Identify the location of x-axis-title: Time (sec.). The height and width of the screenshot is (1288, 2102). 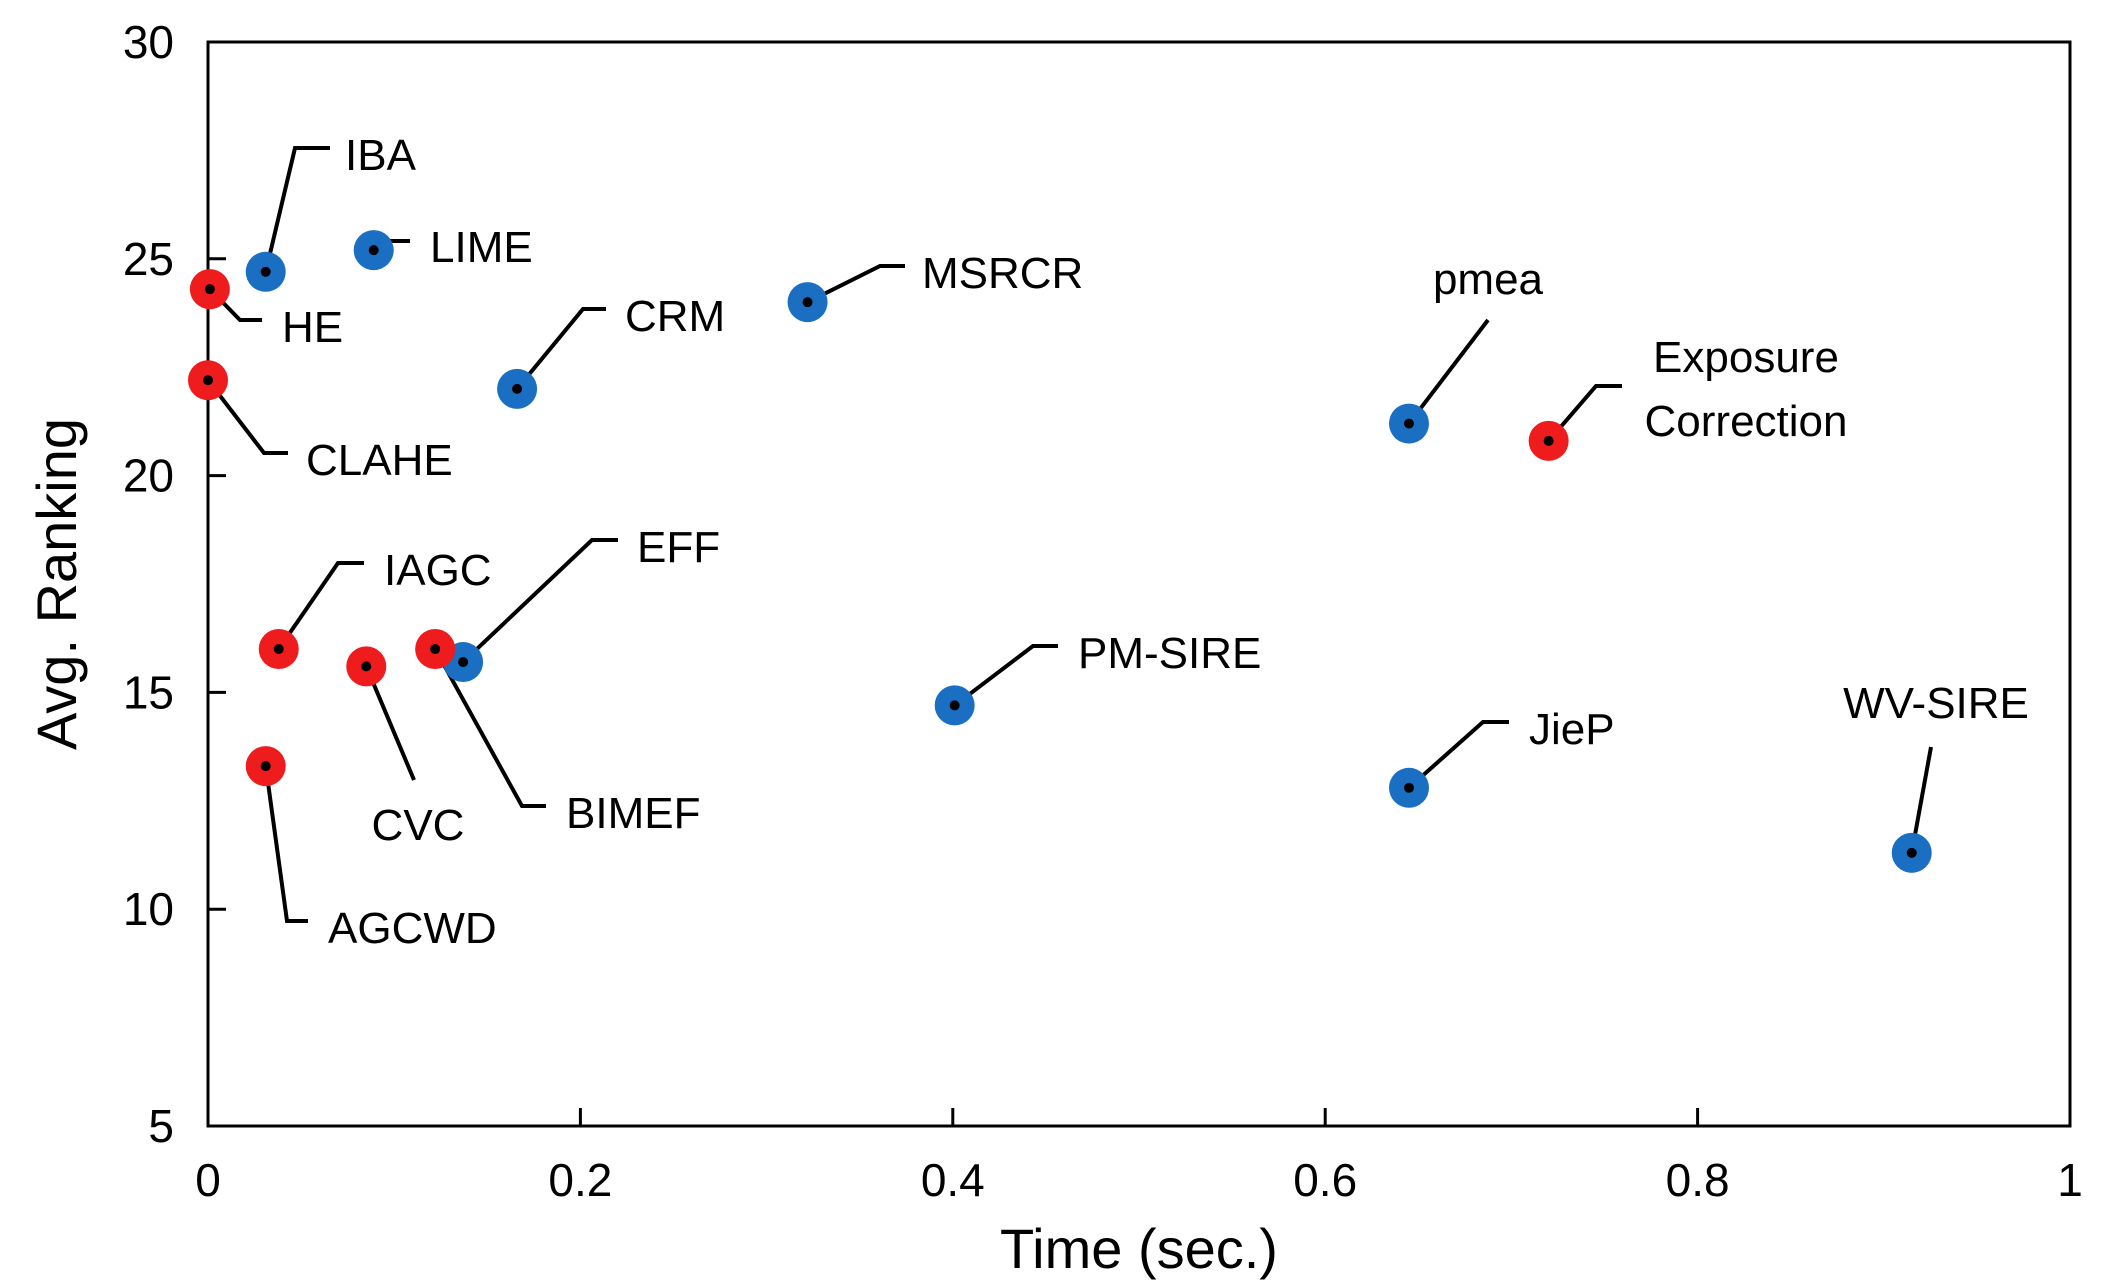
(1139, 1248).